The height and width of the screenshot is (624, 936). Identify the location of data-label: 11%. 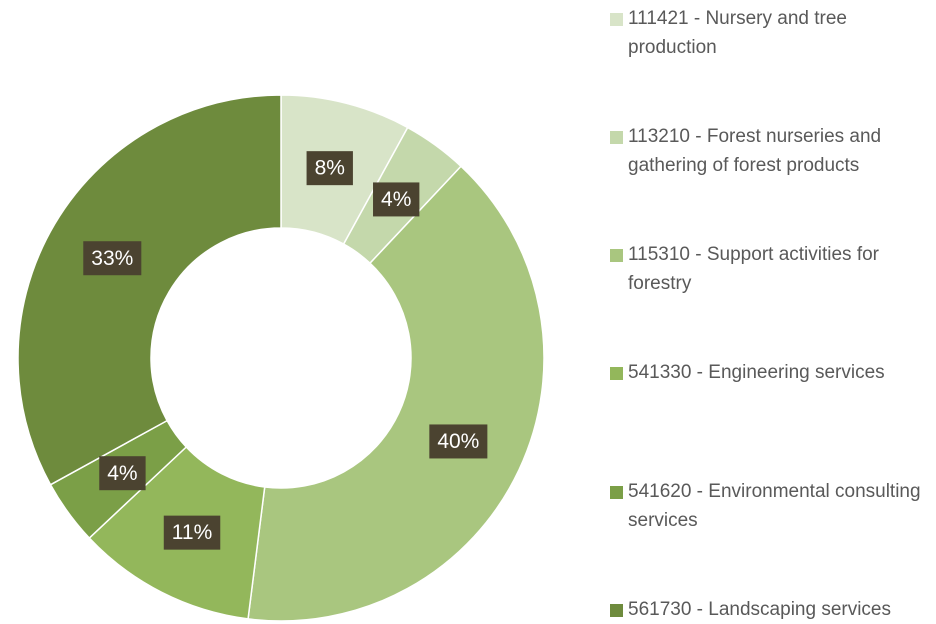
(192, 532).